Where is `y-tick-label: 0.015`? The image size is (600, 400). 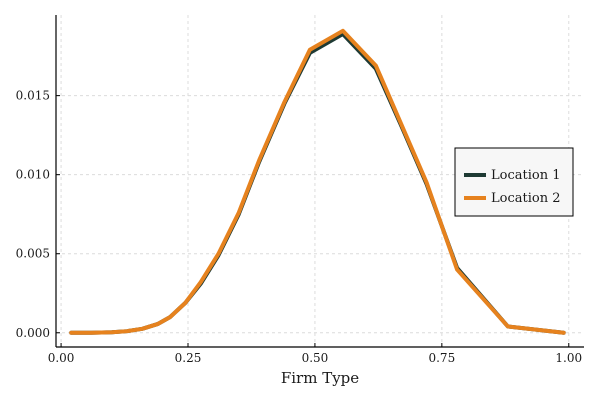
y-tick-label: 0.015 is located at coordinates (33, 96).